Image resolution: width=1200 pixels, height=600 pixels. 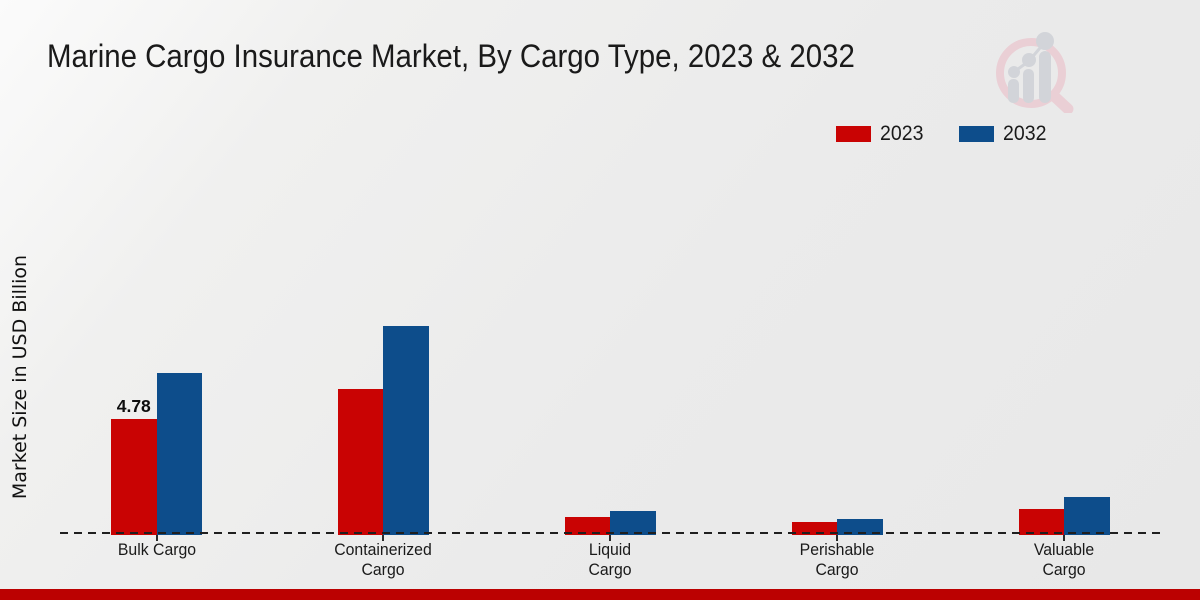 I want to click on category-label-perishable-cargo: Perishable Cargo, so click(x=837, y=559).